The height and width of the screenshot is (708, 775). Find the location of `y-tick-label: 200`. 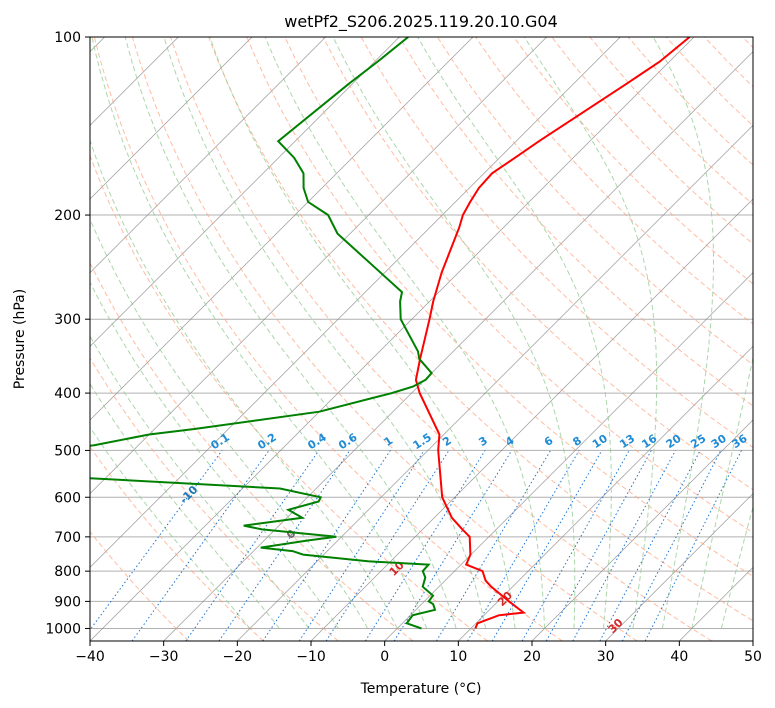

y-tick-label: 200 is located at coordinates (67, 216).